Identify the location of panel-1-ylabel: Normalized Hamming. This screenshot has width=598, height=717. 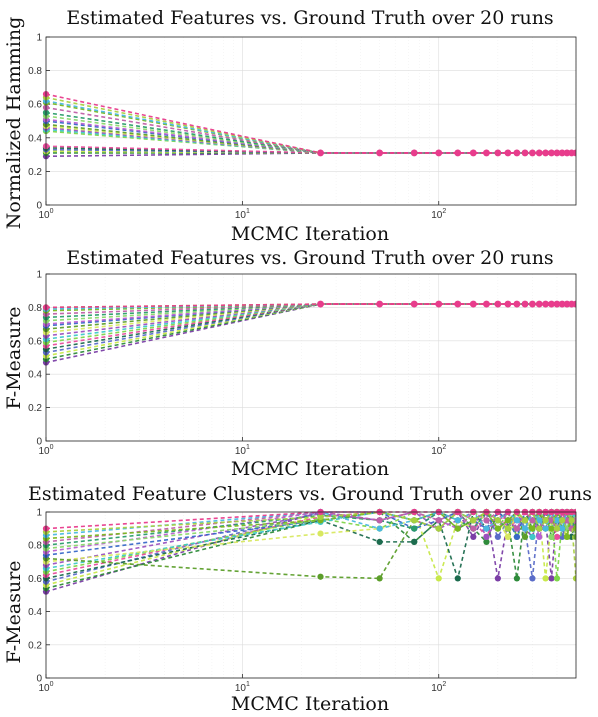
(14, 123).